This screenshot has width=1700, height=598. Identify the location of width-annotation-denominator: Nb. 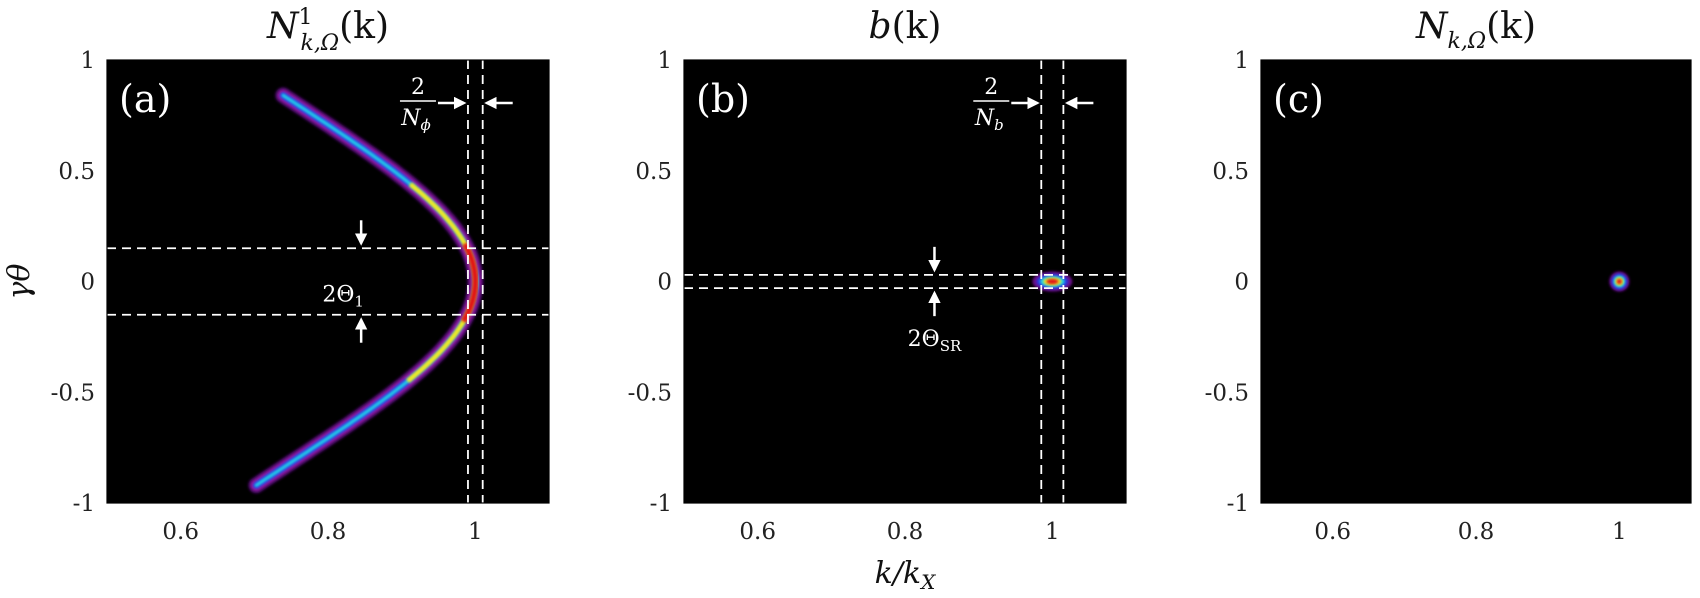
(989, 120).